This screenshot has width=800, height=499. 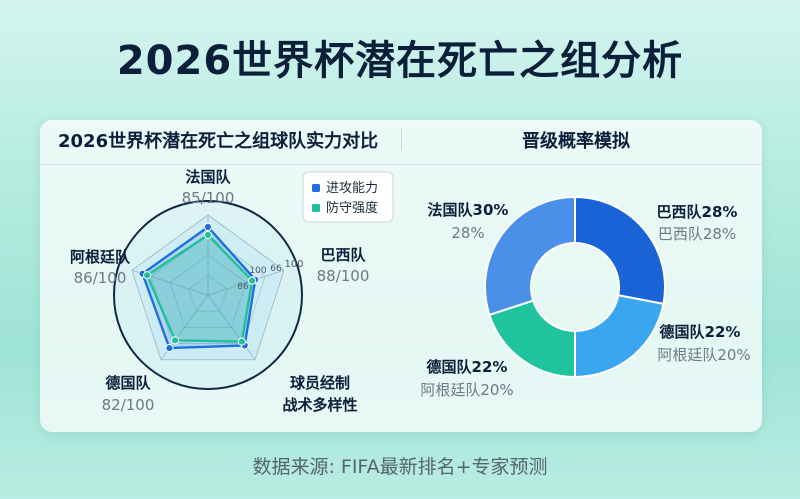 I want to click on radar-axis-sub: 88/100, so click(x=343, y=276).